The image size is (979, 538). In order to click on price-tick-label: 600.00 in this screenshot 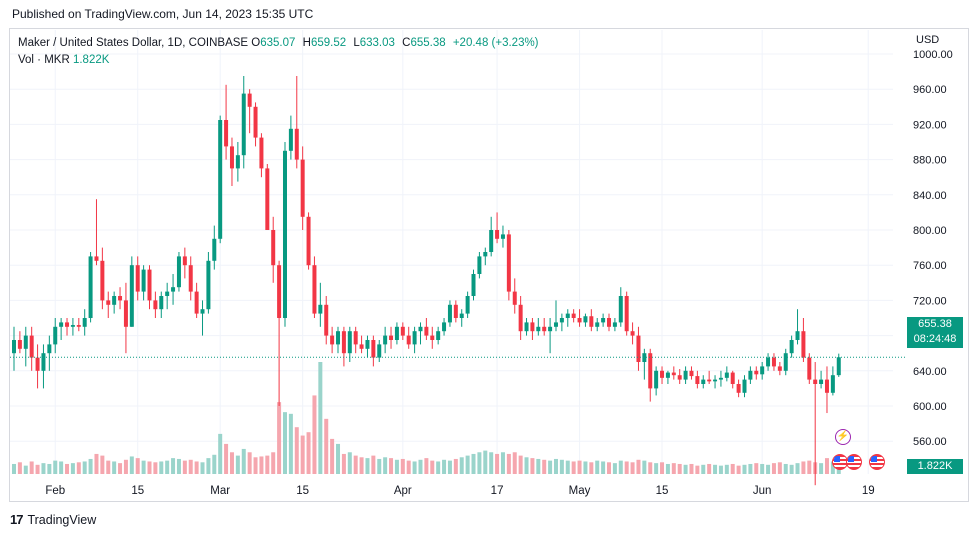, I will do `click(930, 407)`.